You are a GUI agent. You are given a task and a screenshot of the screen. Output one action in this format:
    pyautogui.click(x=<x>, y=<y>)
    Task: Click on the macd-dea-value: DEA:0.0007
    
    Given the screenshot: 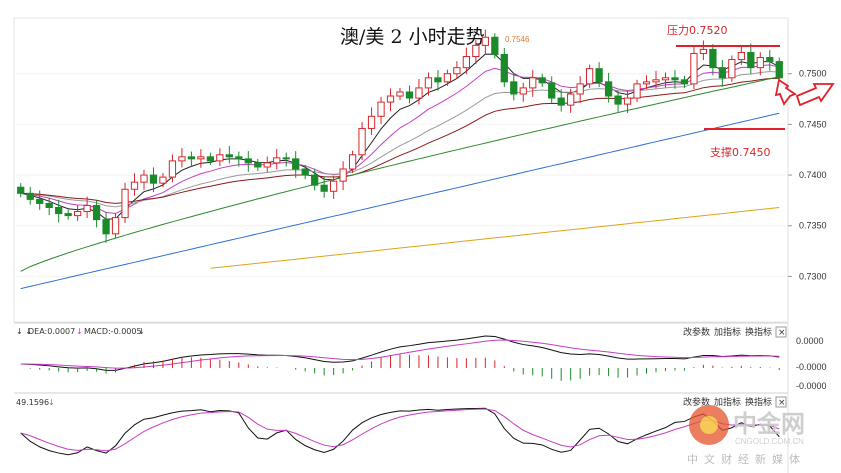 What is the action you would take?
    pyautogui.click(x=51, y=331)
    